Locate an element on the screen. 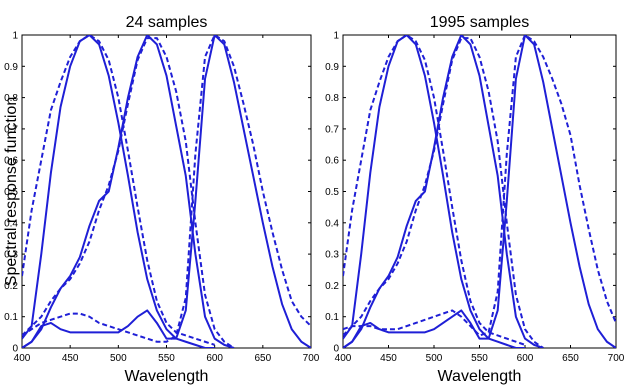 This screenshot has width=625, height=391. y-axis-label: Spectral response function is located at coordinates (11, 191).